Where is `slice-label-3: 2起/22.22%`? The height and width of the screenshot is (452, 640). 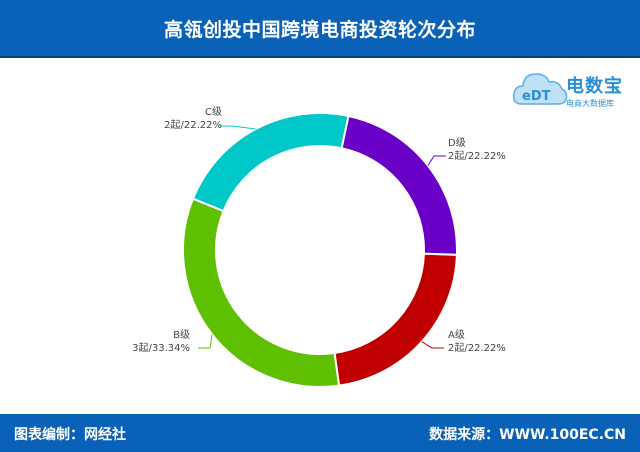
slice-label-3: 2起/22.22% is located at coordinates (477, 156).